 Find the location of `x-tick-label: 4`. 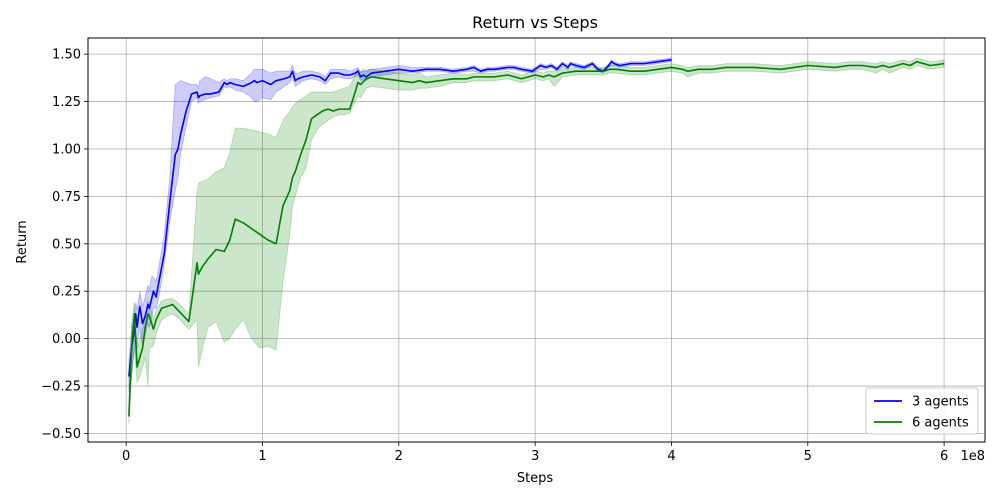

x-tick-label: 4 is located at coordinates (671, 456).